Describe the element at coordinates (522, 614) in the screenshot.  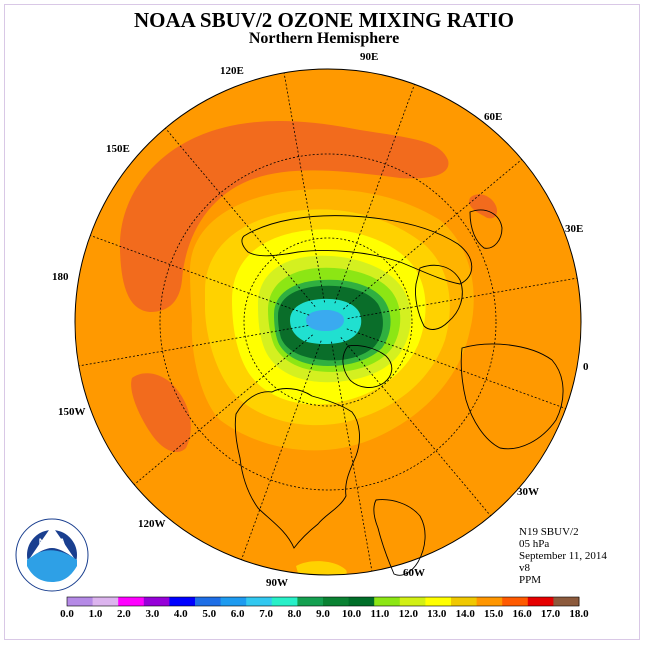
I see `colorbar-tick-label: 16.0` at that location.